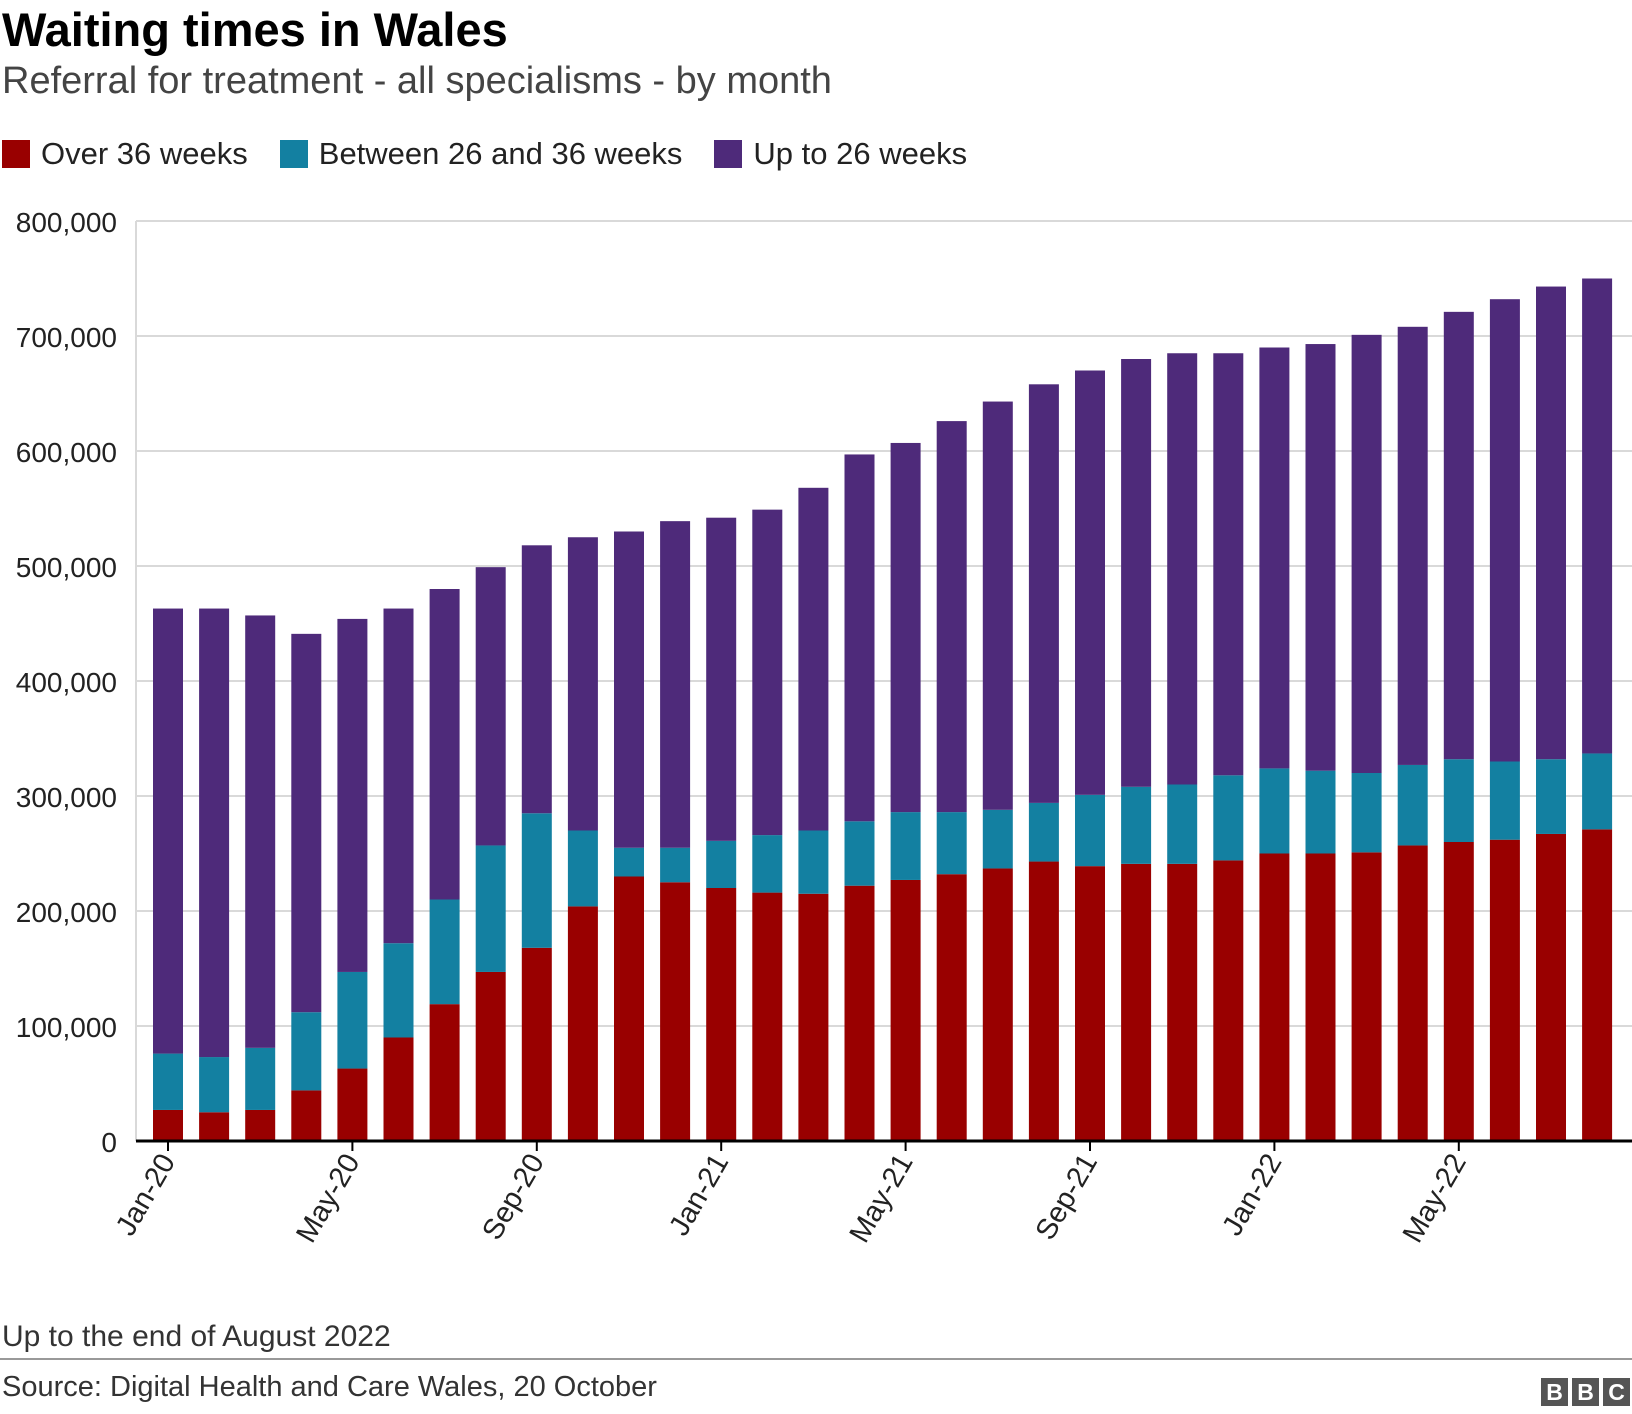 The image size is (1632, 1414). What do you see at coordinates (66, 452) in the screenshot?
I see `y-tick-label: 600,000` at bounding box center [66, 452].